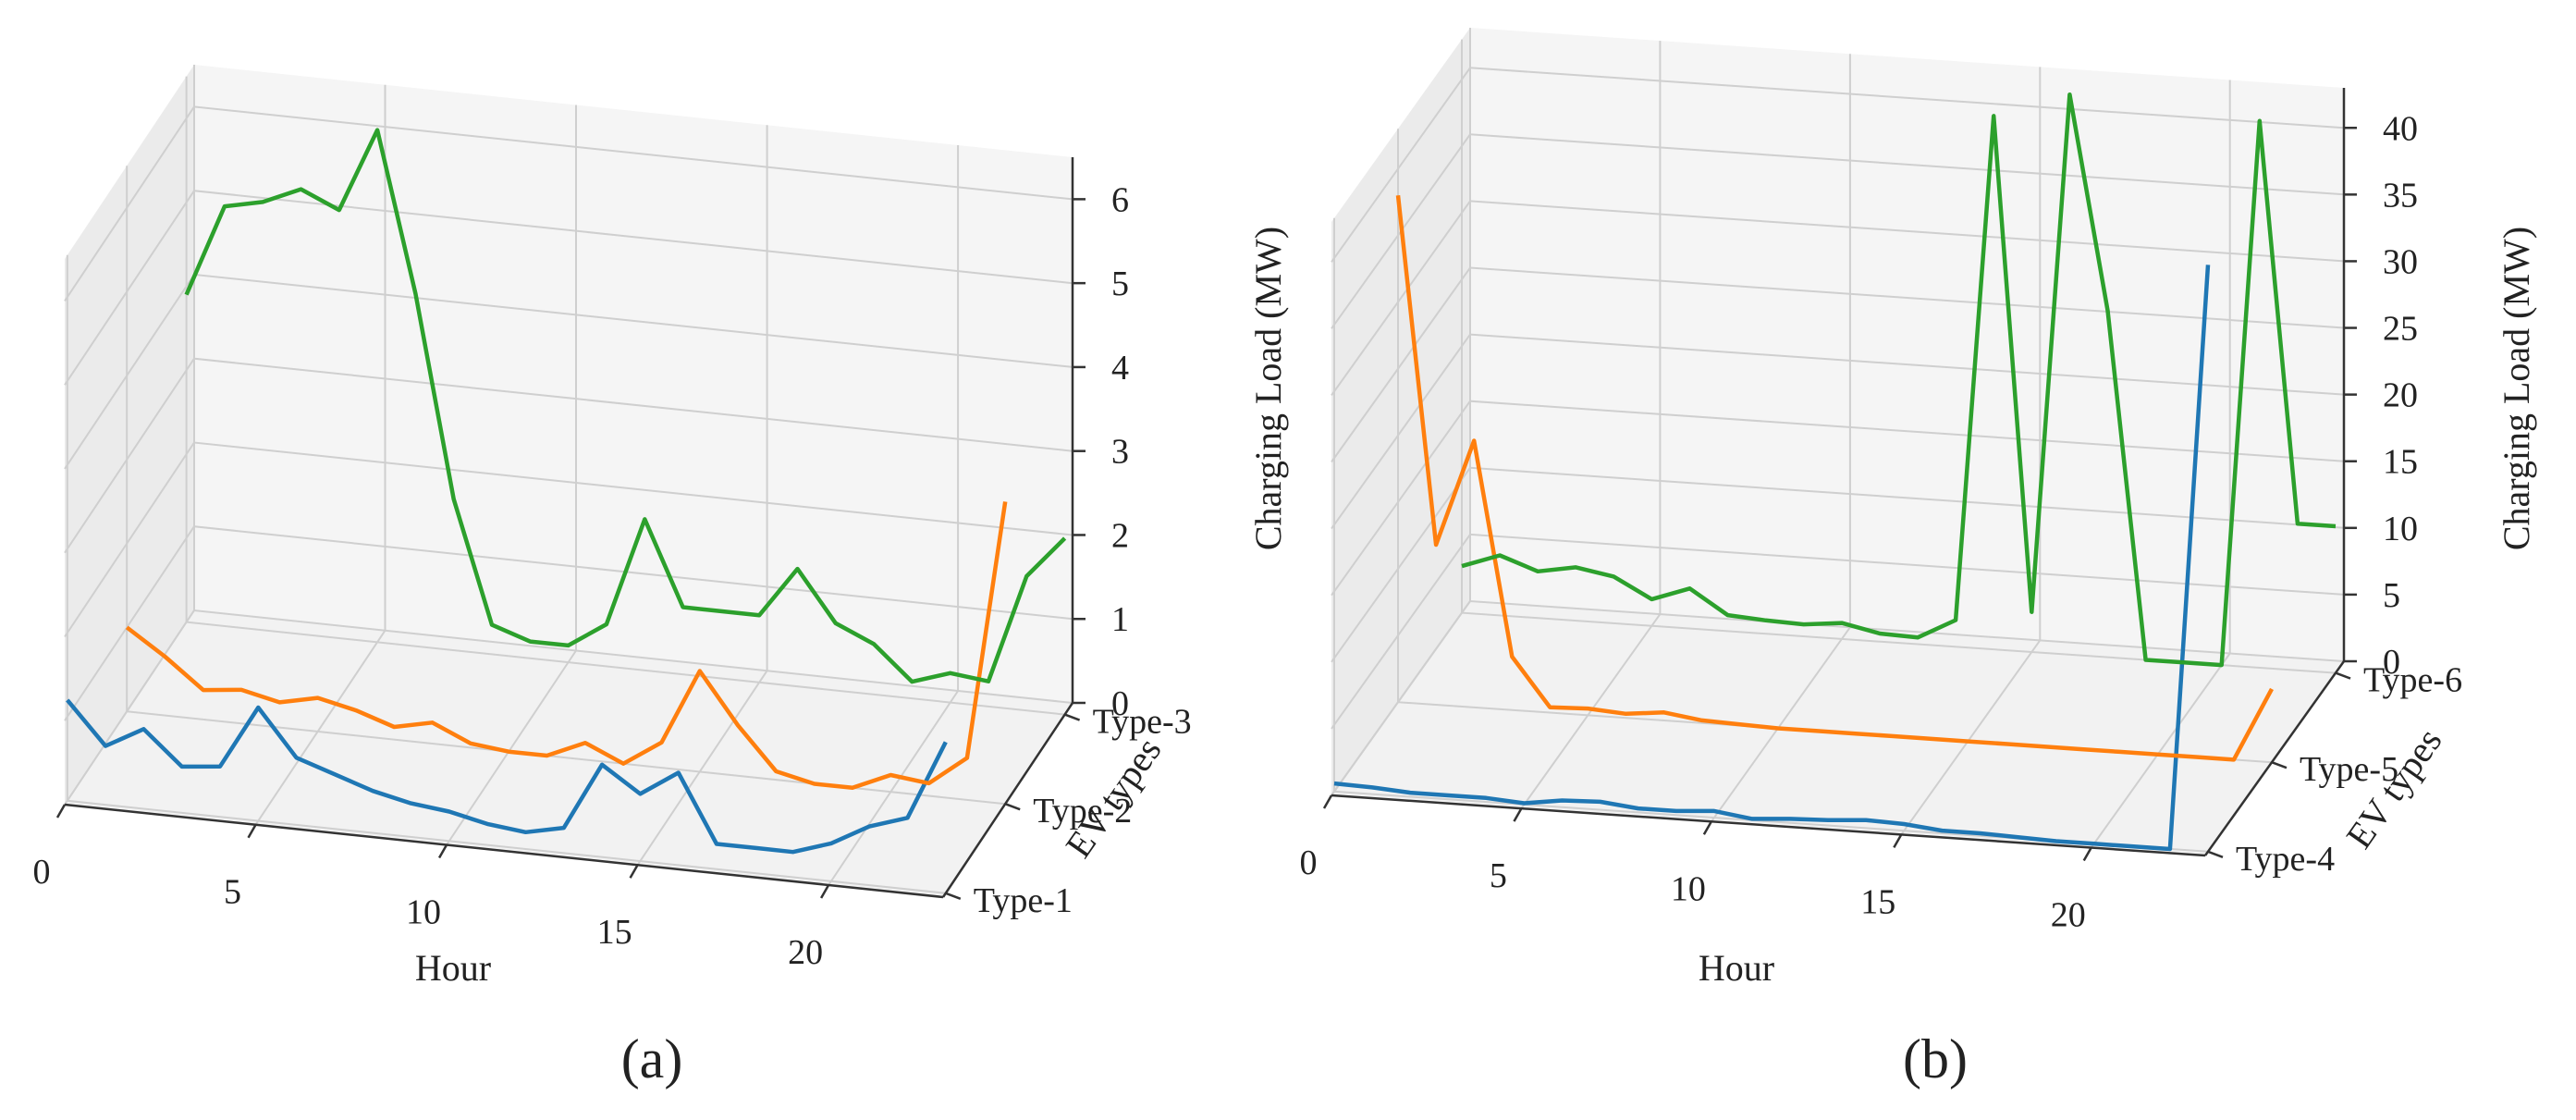 The height and width of the screenshot is (1120, 2576). I want to click on z-tick-label: 2, so click(1120, 535).